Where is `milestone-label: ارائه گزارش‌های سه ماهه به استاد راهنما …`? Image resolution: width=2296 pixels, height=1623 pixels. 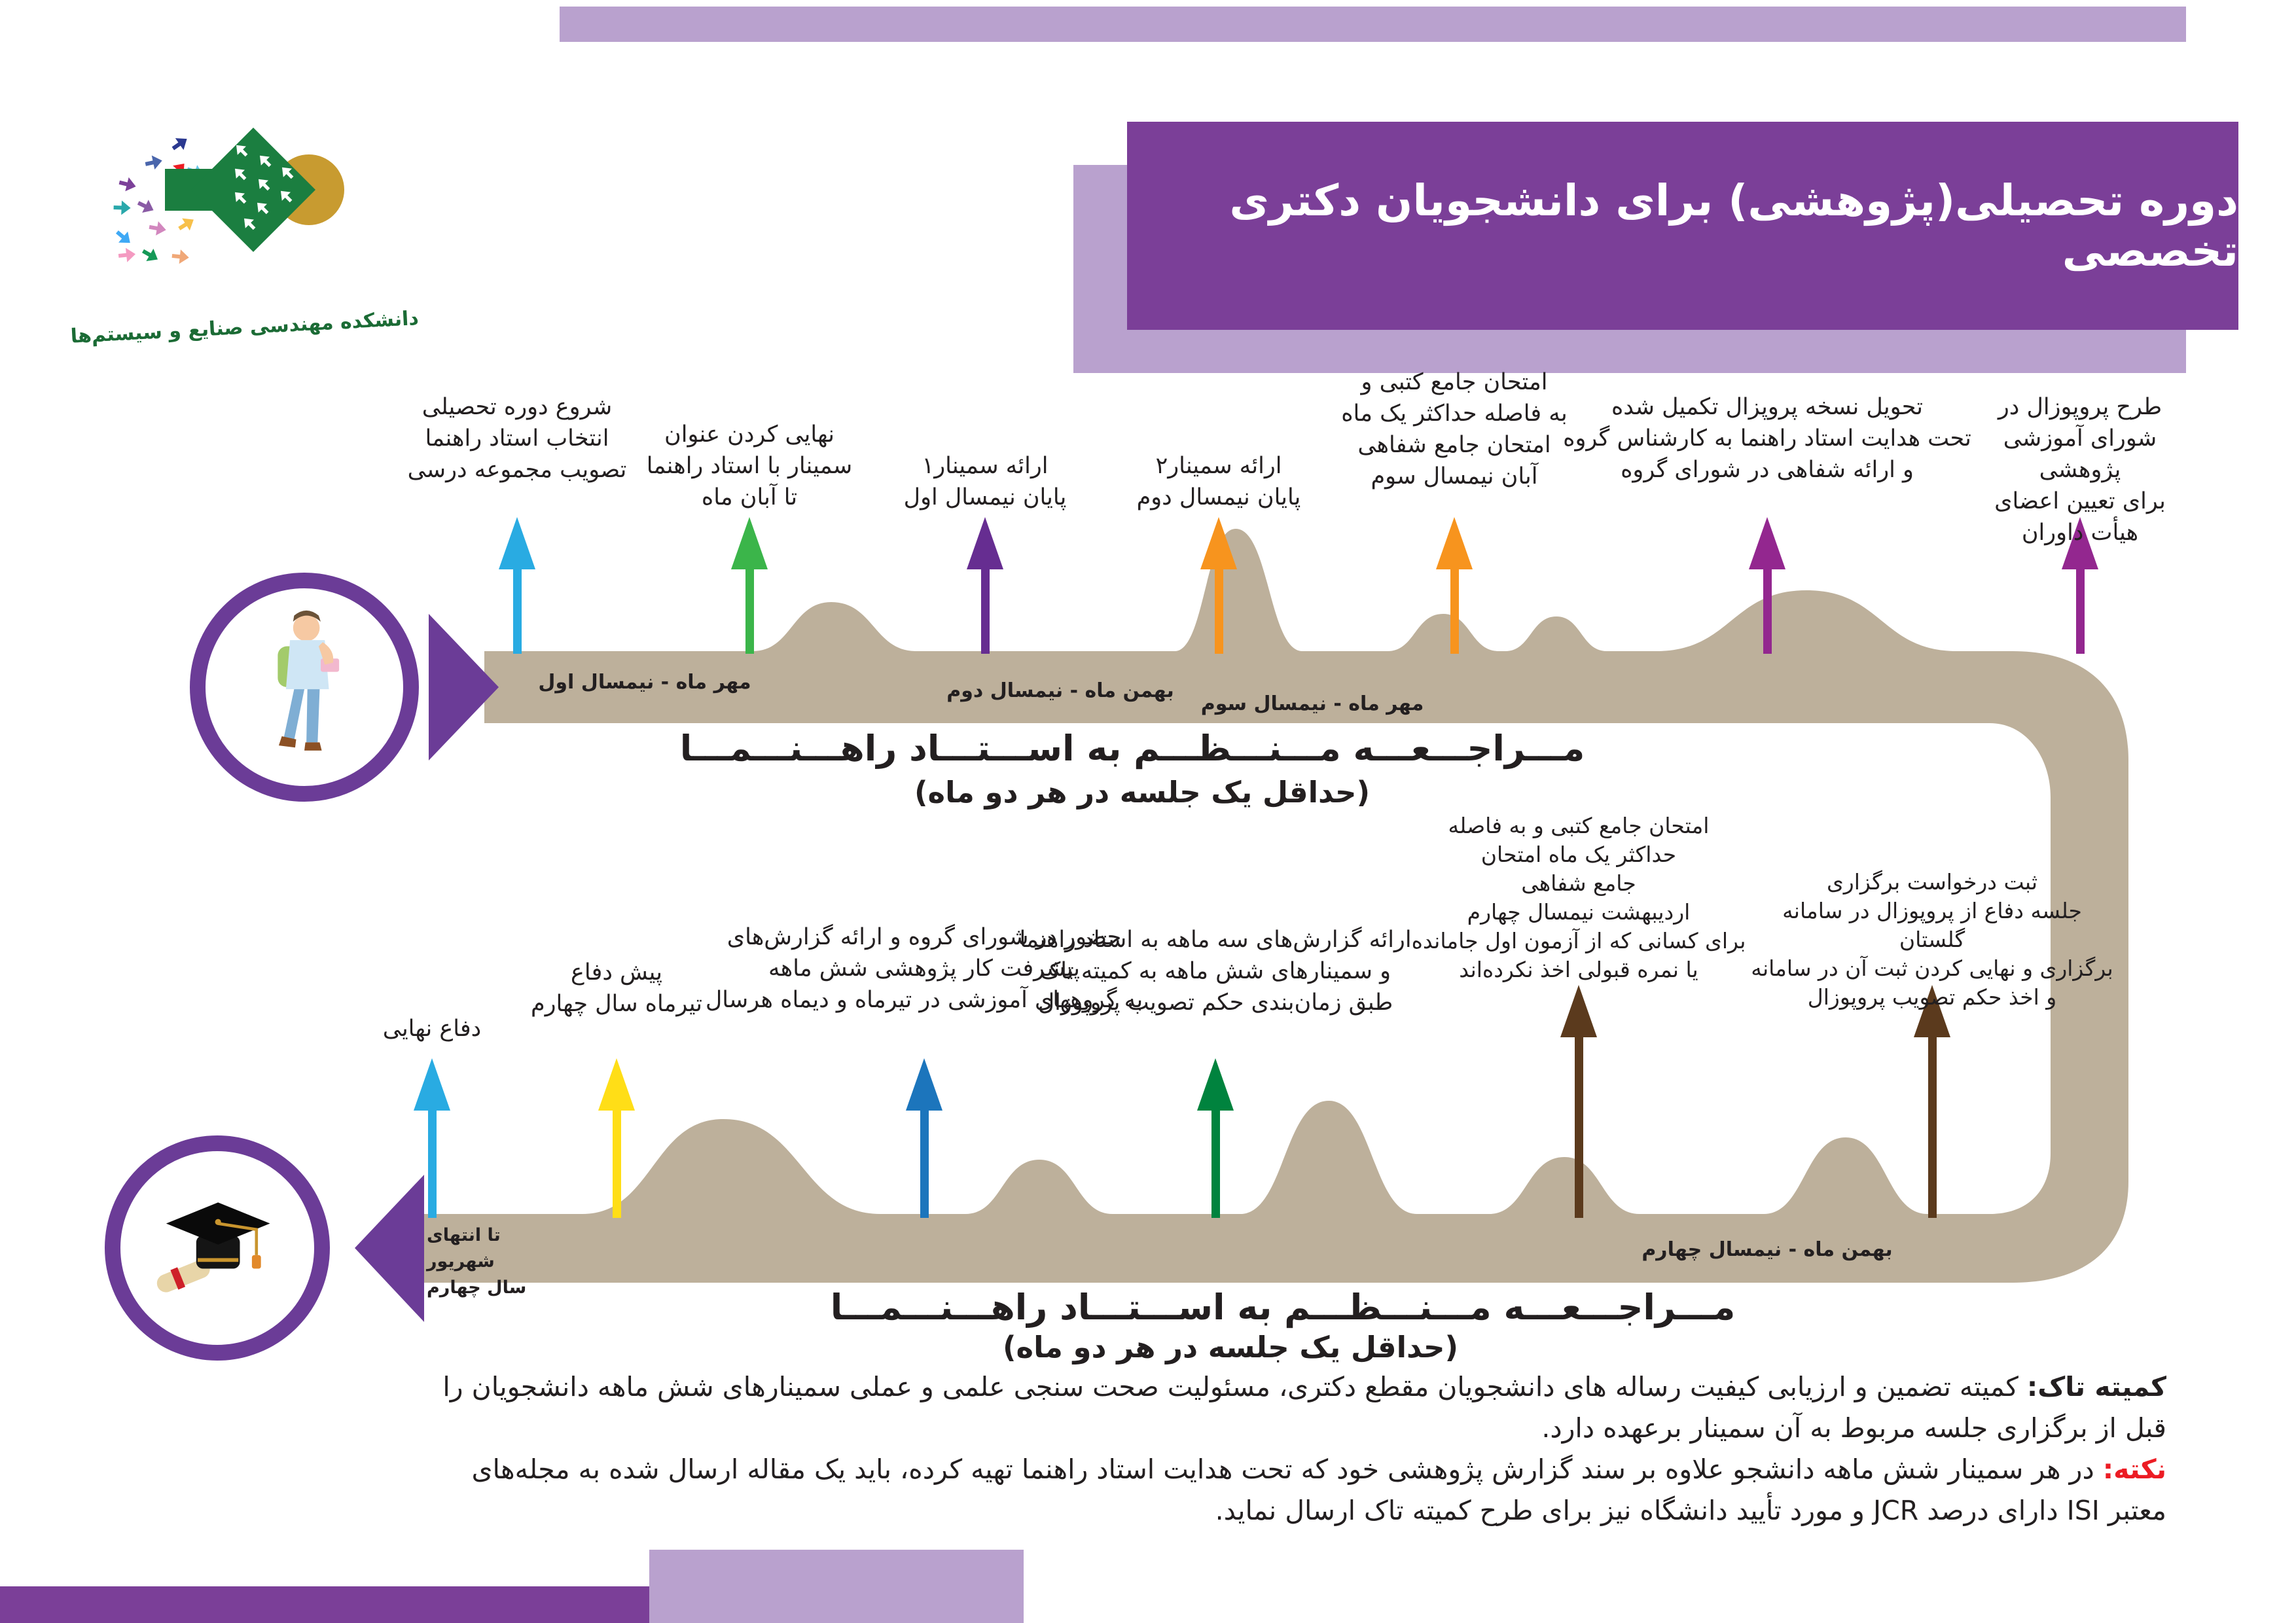
milestone-label: ارائه گزارش‌های سه ماهه به استاد راهنما … is located at coordinates (1215, 971).